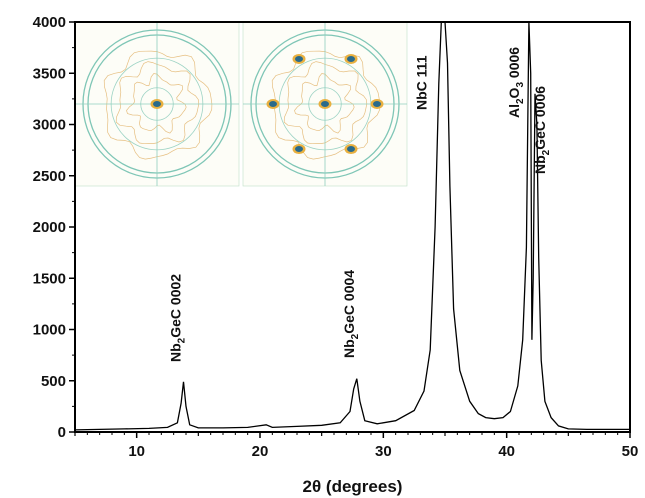 The height and width of the screenshot is (498, 645). Describe the element at coordinates (49, 330) in the screenshot. I see `y-tick-label: 1000` at that location.